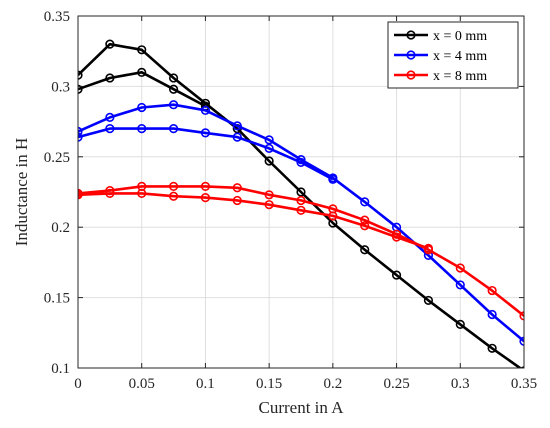 This screenshot has width=550, height=428. What do you see at coordinates (396, 384) in the screenshot?
I see `x-tick-label: 0.25` at bounding box center [396, 384].